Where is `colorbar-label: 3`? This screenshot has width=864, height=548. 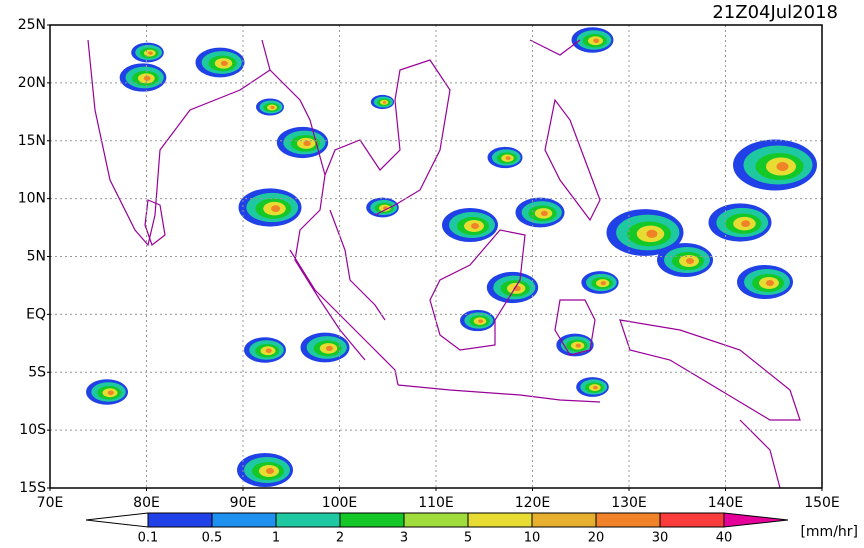 colorbar-label: 3 is located at coordinates (404, 538).